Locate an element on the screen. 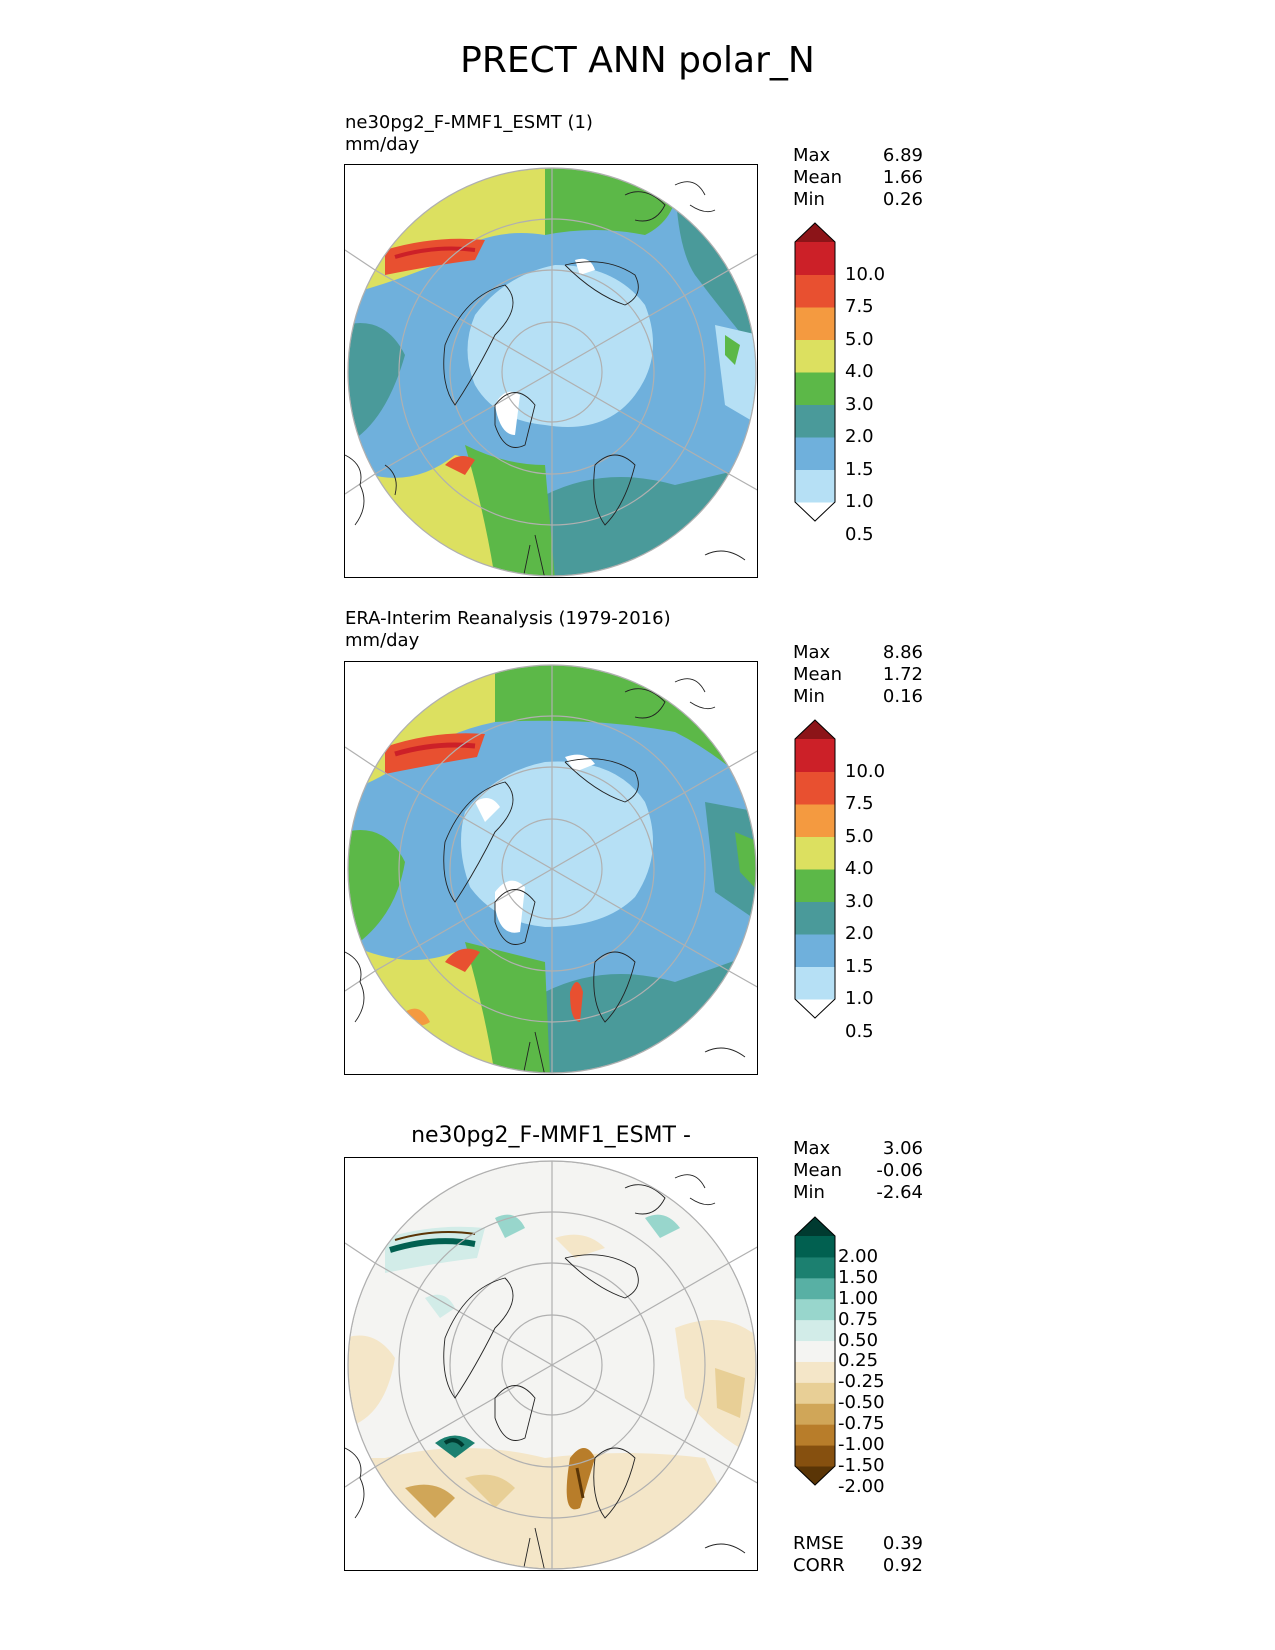  panel1-stat-max: Max 6.89 is located at coordinates (858, 155).